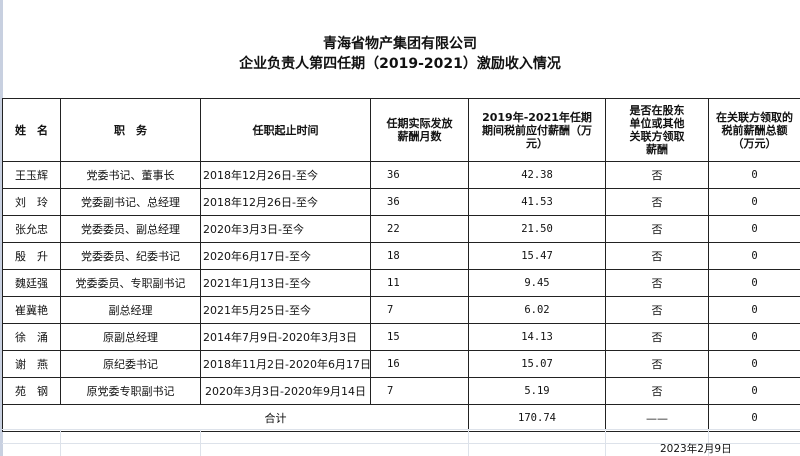 This screenshot has height=456, width=800. I want to click on total-row: 合计 170.74 —— 0, so click(401, 418).